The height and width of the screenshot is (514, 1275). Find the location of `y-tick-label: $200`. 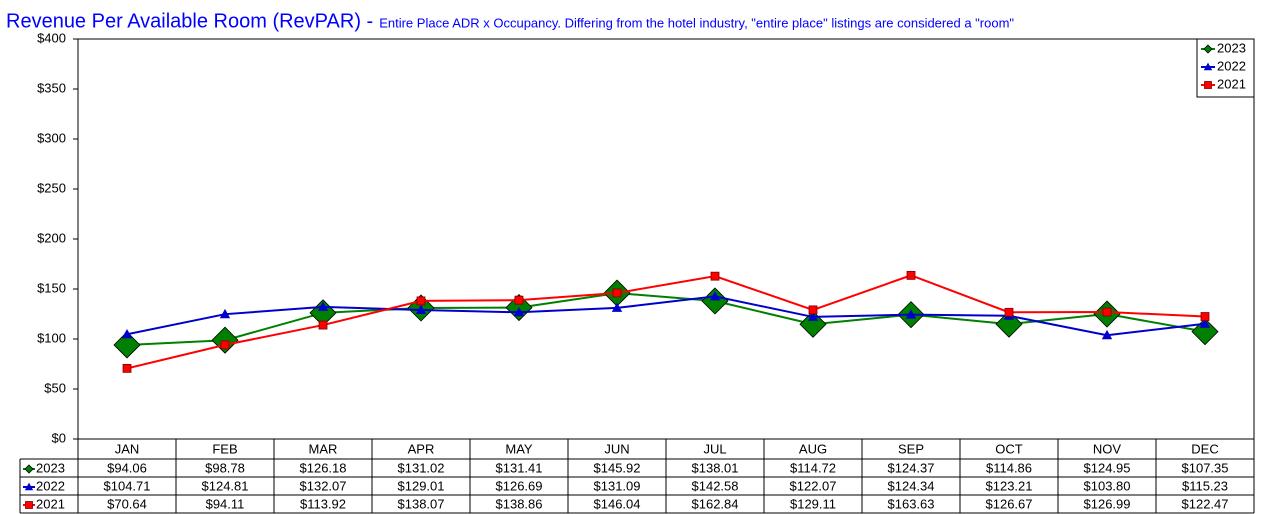

y-tick-label: $200 is located at coordinates (51, 237).